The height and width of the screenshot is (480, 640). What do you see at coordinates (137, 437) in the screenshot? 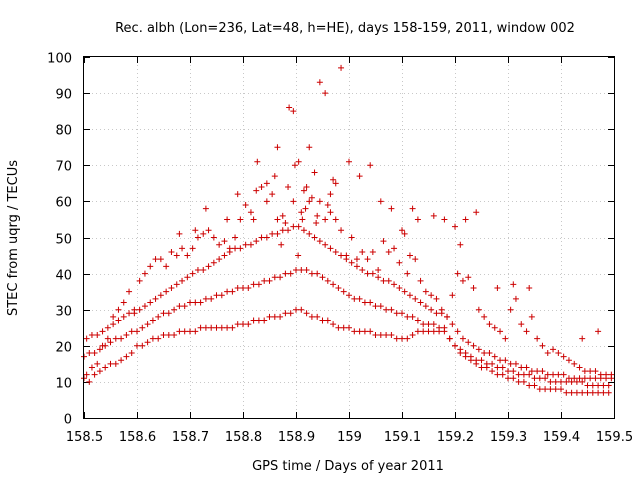
I see `x-tick-label: 158.6` at bounding box center [137, 437].